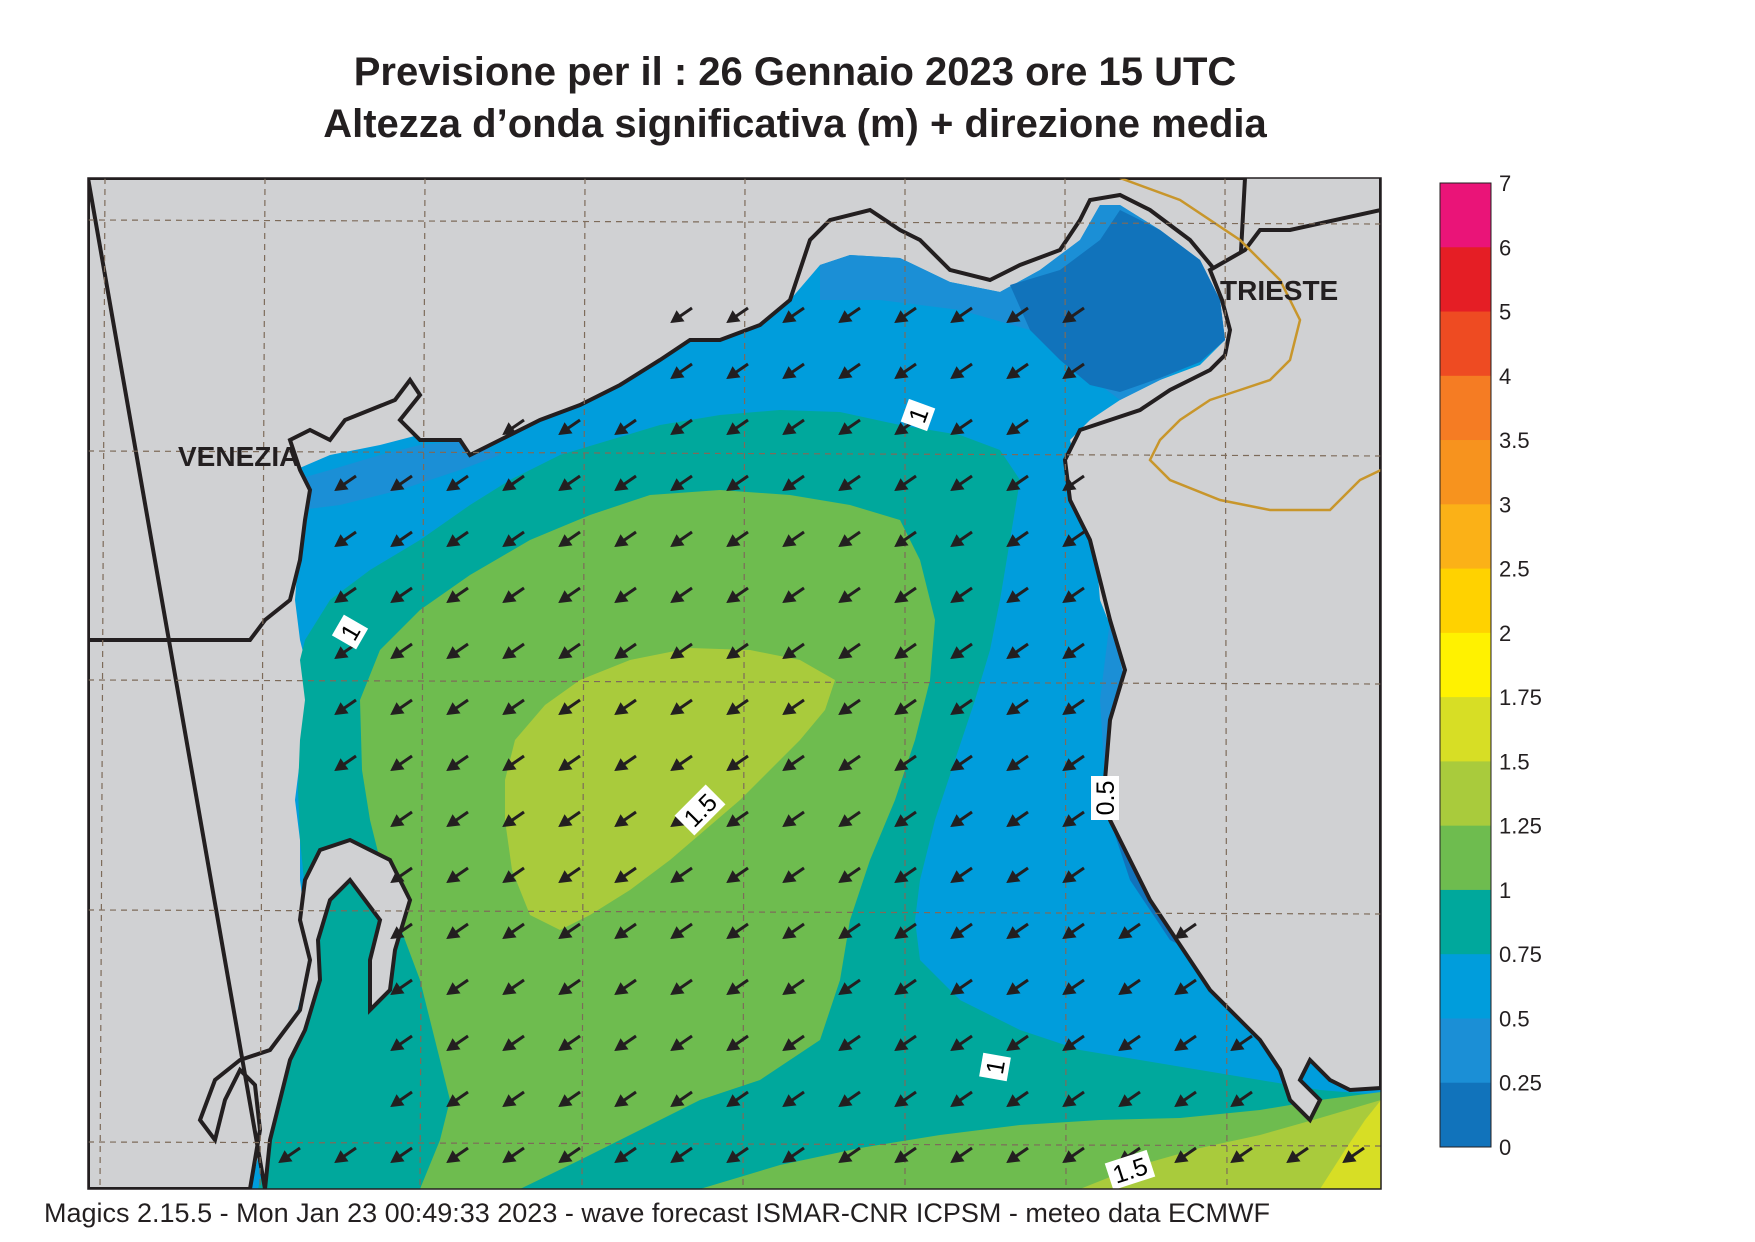 This screenshot has height=1242, width=1755. Describe the element at coordinates (1250, 345) in the screenshot. I see `border-line` at that location.